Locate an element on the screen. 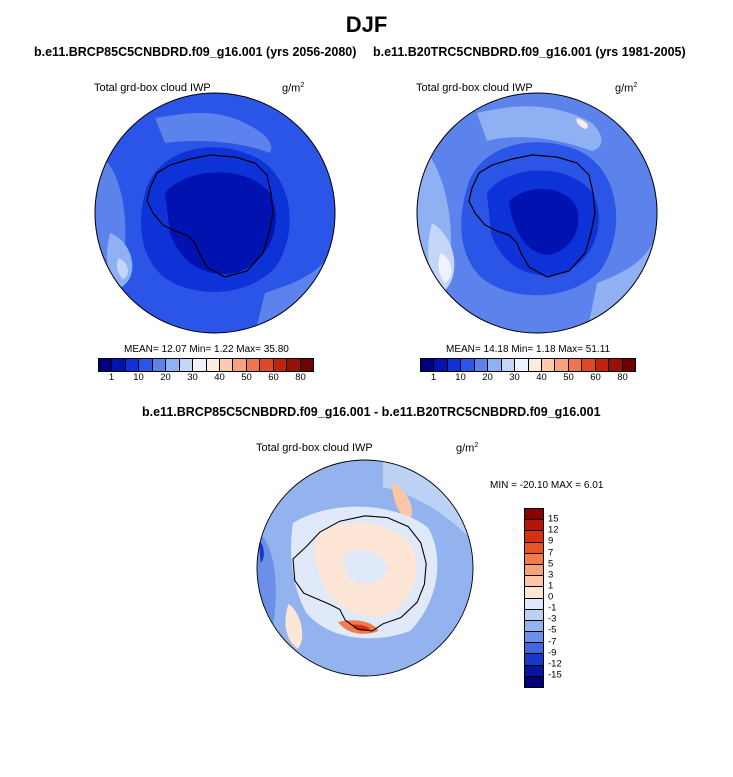  left-polar-map is located at coordinates (215, 213).